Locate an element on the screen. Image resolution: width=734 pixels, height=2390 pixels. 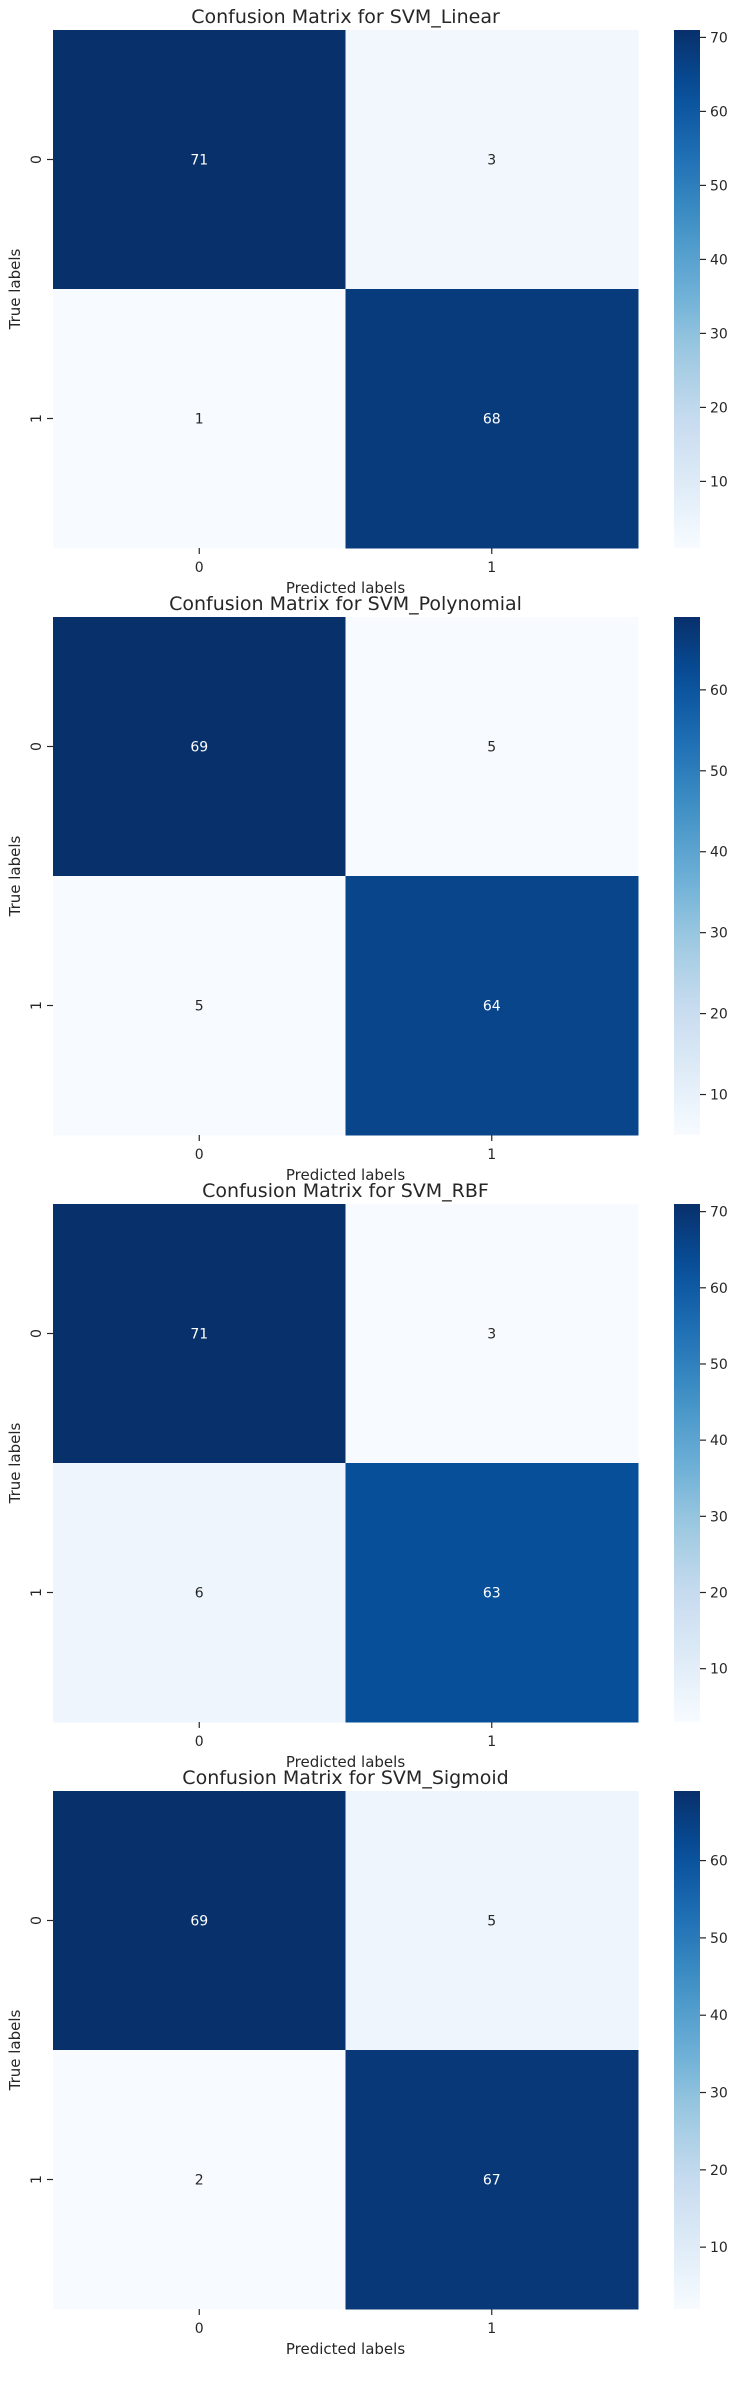
cell-value-label: 1 is located at coordinates (199, 420).